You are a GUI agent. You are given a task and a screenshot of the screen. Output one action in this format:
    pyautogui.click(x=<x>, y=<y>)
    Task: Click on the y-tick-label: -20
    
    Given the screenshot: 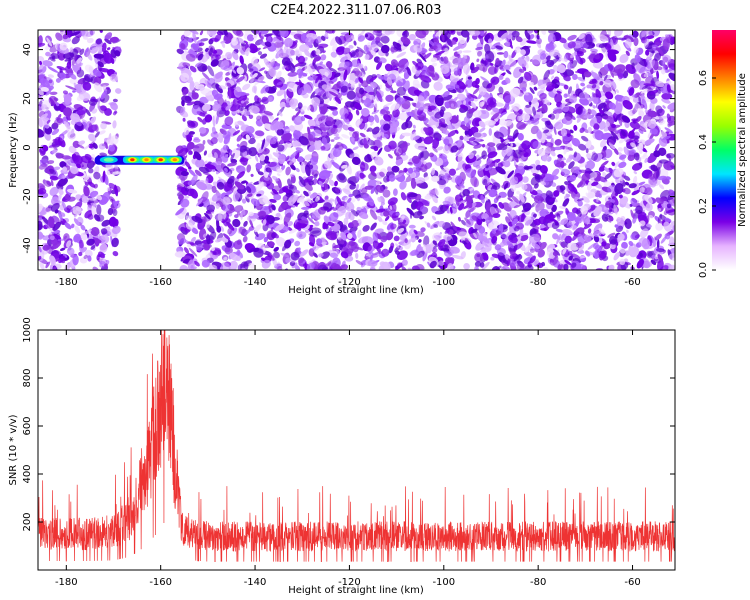 What is the action you would take?
    pyautogui.click(x=27, y=196)
    